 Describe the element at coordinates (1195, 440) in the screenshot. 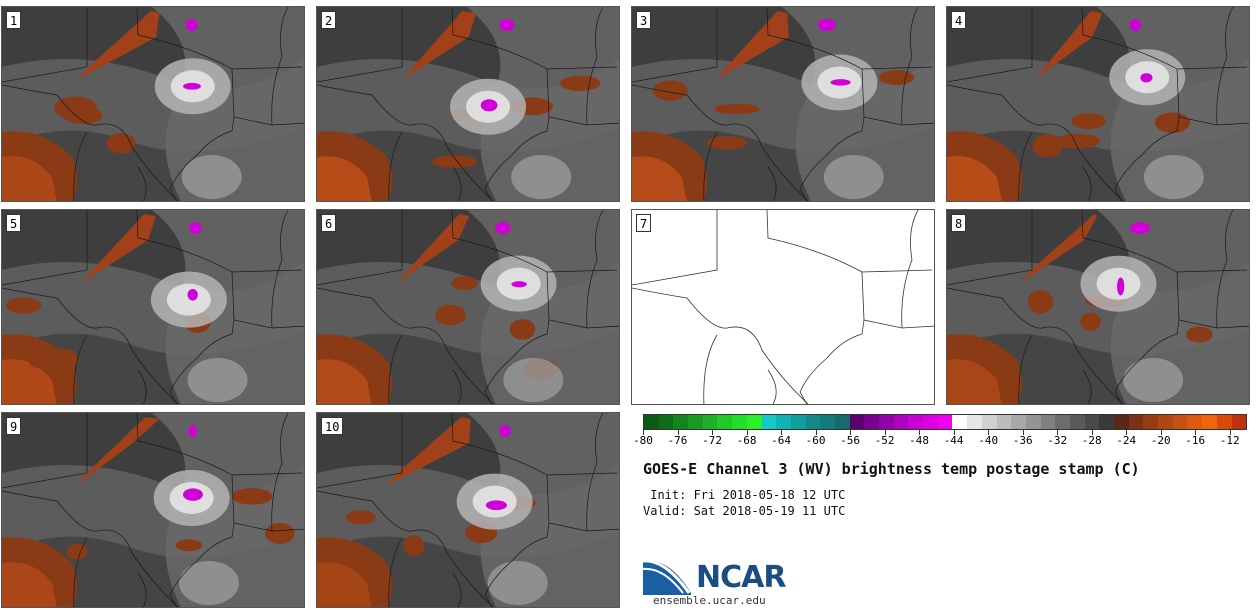

I see `colorbar-tick-label: -16` at that location.